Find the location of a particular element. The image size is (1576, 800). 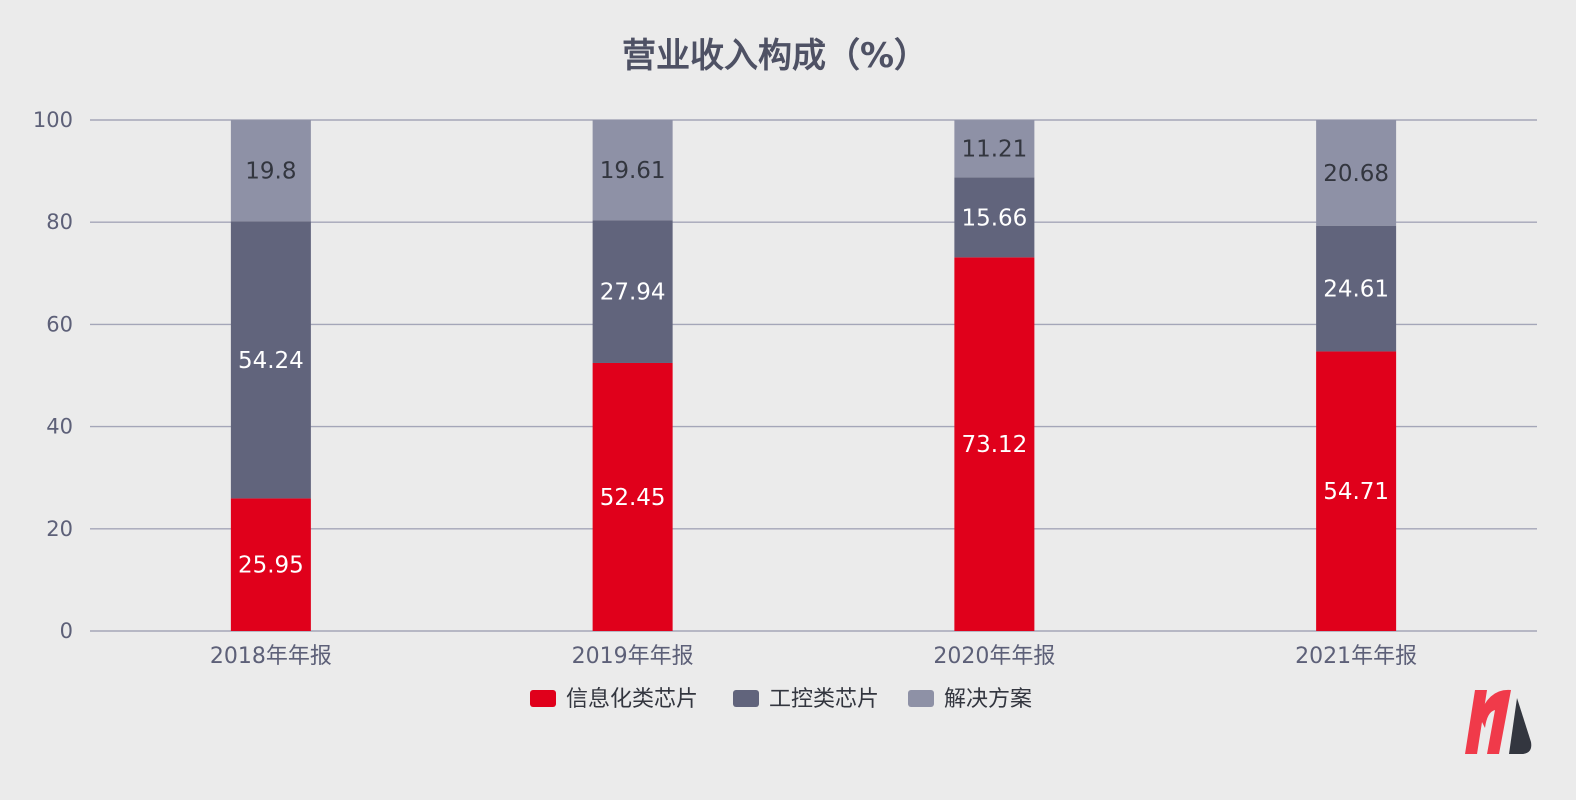

data-label: 73.12 is located at coordinates (994, 445).